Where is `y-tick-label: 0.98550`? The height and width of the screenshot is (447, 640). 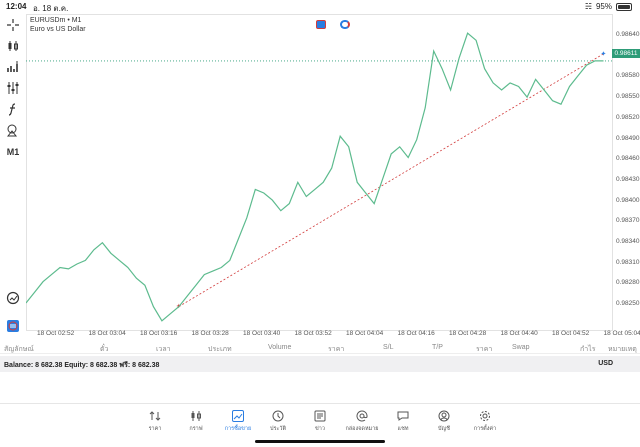
y-tick-label: 0.98550 is located at coordinates (628, 97).